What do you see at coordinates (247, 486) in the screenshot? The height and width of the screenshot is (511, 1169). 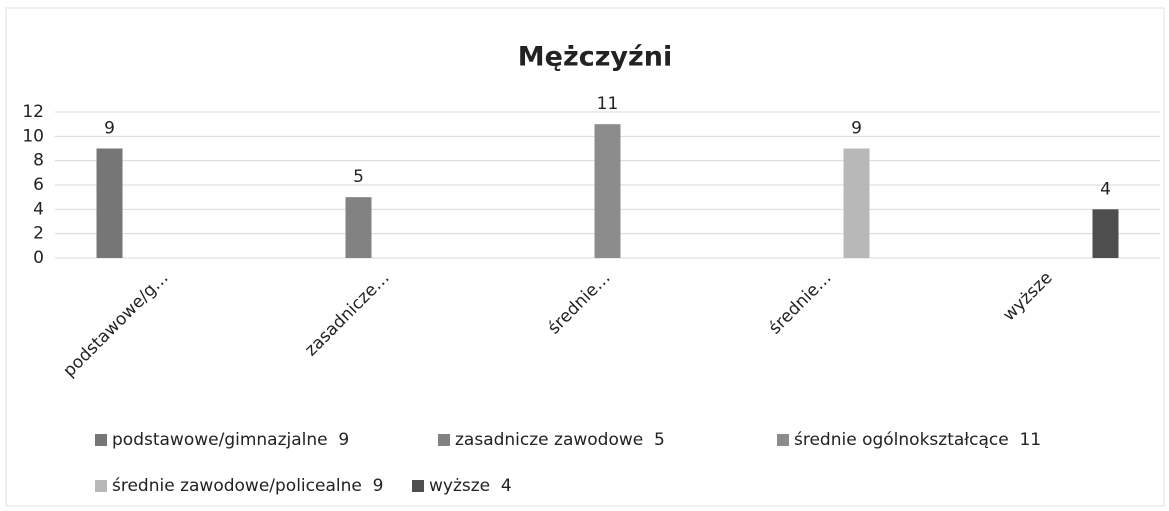 I see `legend-label: średnie zawodowe/policealne 9` at bounding box center [247, 486].